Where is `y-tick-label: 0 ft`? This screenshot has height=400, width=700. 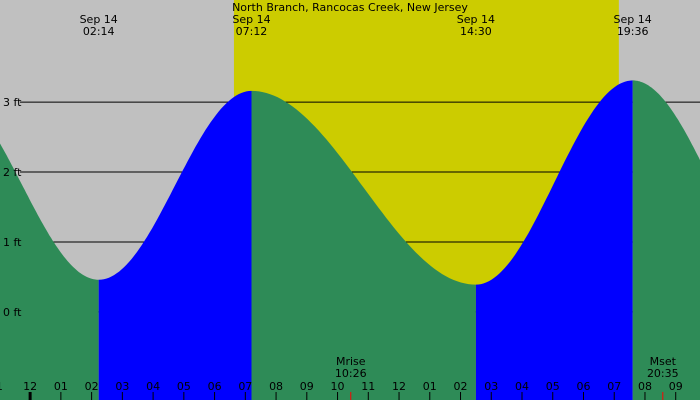
y-tick-label: 0 ft is located at coordinates (12, 312).